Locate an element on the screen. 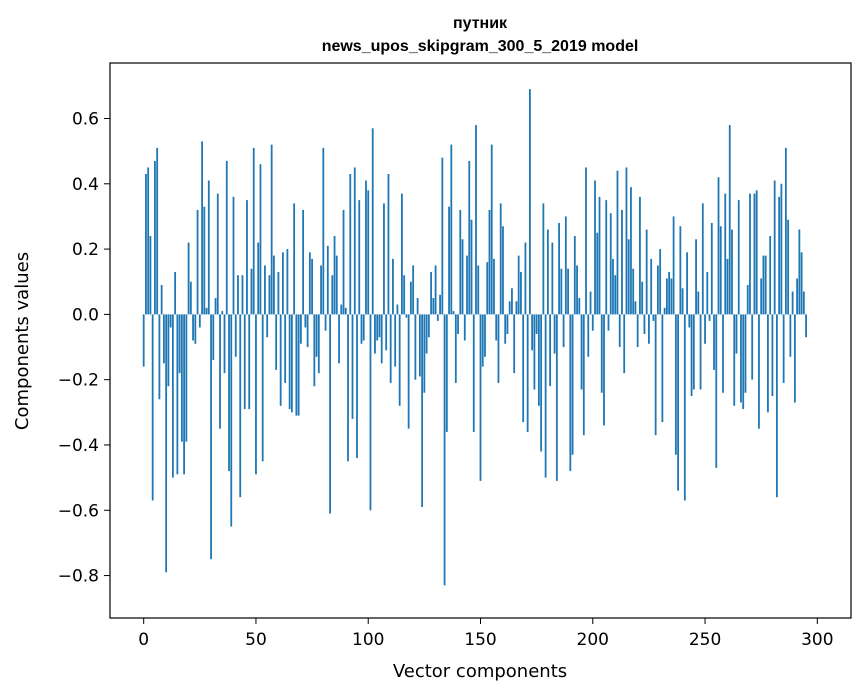 Image resolution: width=867 pixels, height=696 pixels. x-tick-label: 200 is located at coordinates (593, 640).